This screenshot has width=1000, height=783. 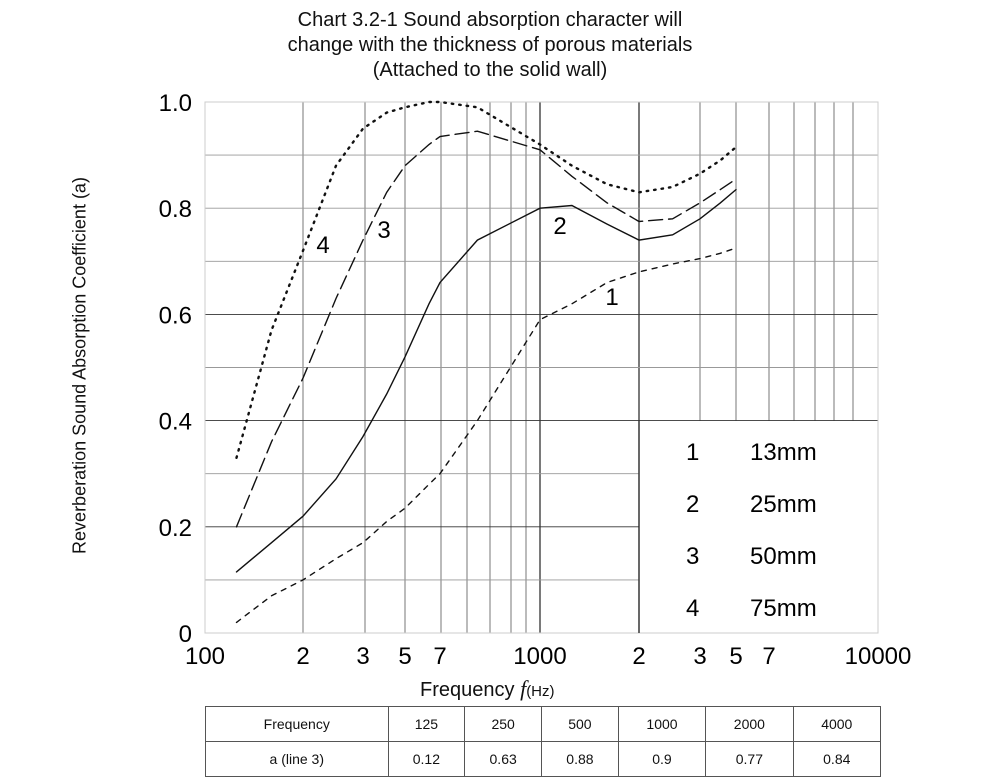 What do you see at coordinates (692, 556) in the screenshot?
I see `legend-number: 3` at bounding box center [692, 556].